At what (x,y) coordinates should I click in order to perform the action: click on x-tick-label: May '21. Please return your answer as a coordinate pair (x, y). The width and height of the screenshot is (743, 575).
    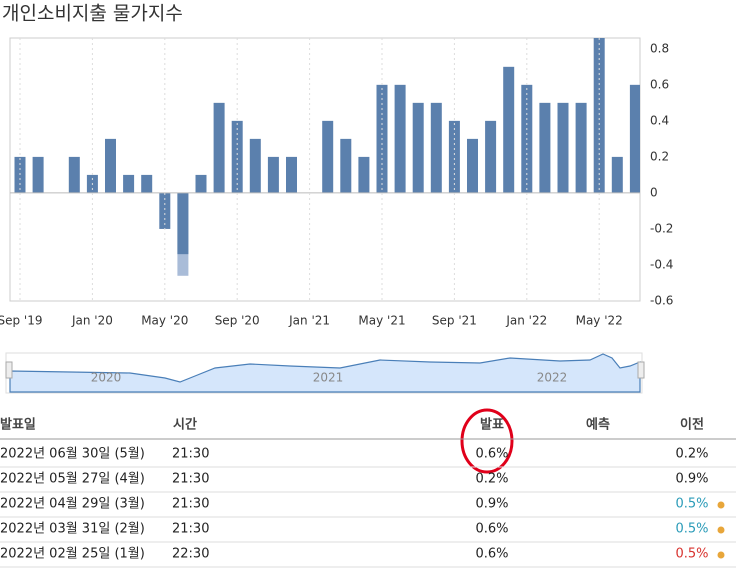
    Looking at the image, I should click on (381, 321).